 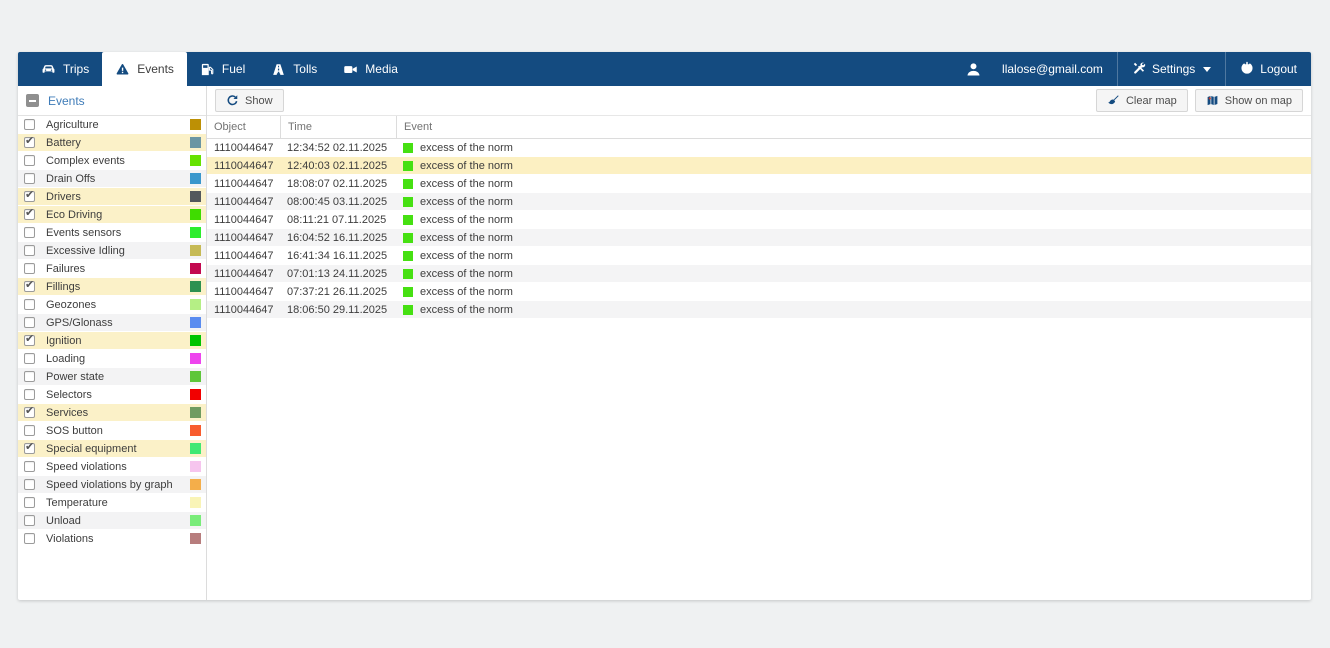 I want to click on column-header-time: Time, so click(x=338, y=127).